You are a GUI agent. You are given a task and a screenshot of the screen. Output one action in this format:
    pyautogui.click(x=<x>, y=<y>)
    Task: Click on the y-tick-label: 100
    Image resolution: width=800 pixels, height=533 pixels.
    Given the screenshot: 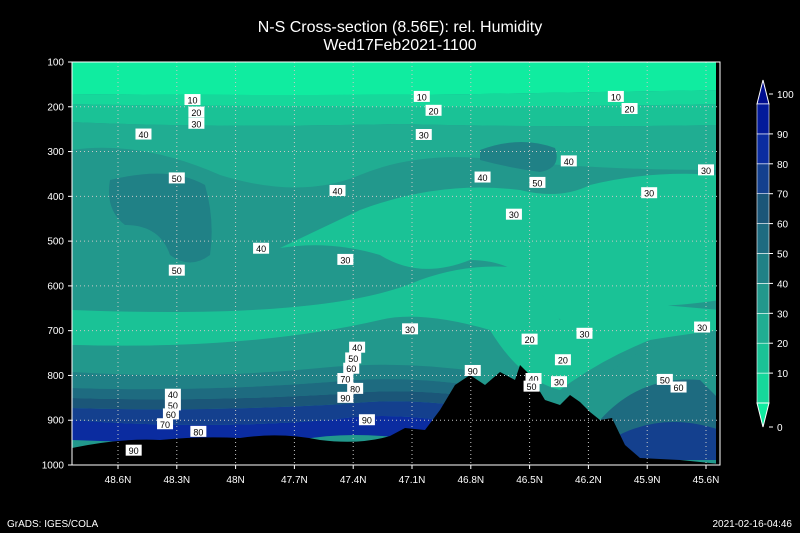 What is the action you would take?
    pyautogui.click(x=55, y=63)
    